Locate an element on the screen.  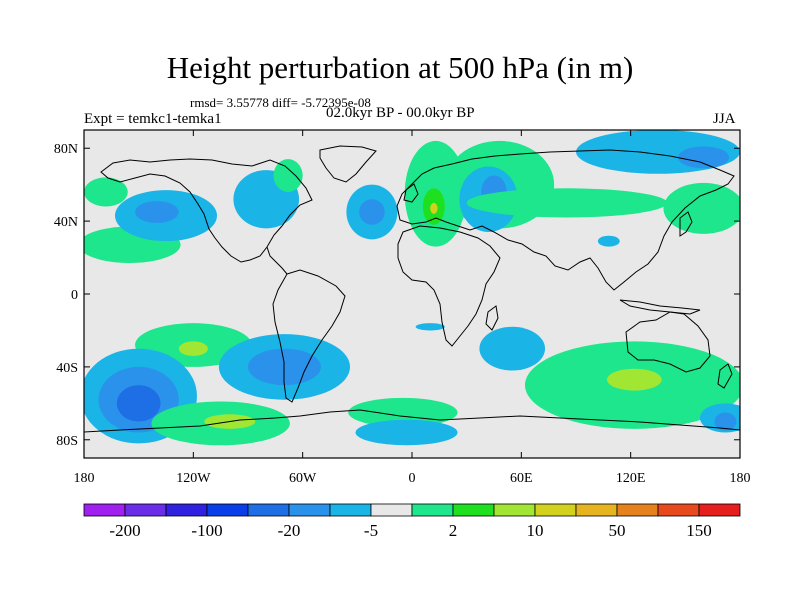
colorbar-label: 150 is located at coordinates (699, 530).